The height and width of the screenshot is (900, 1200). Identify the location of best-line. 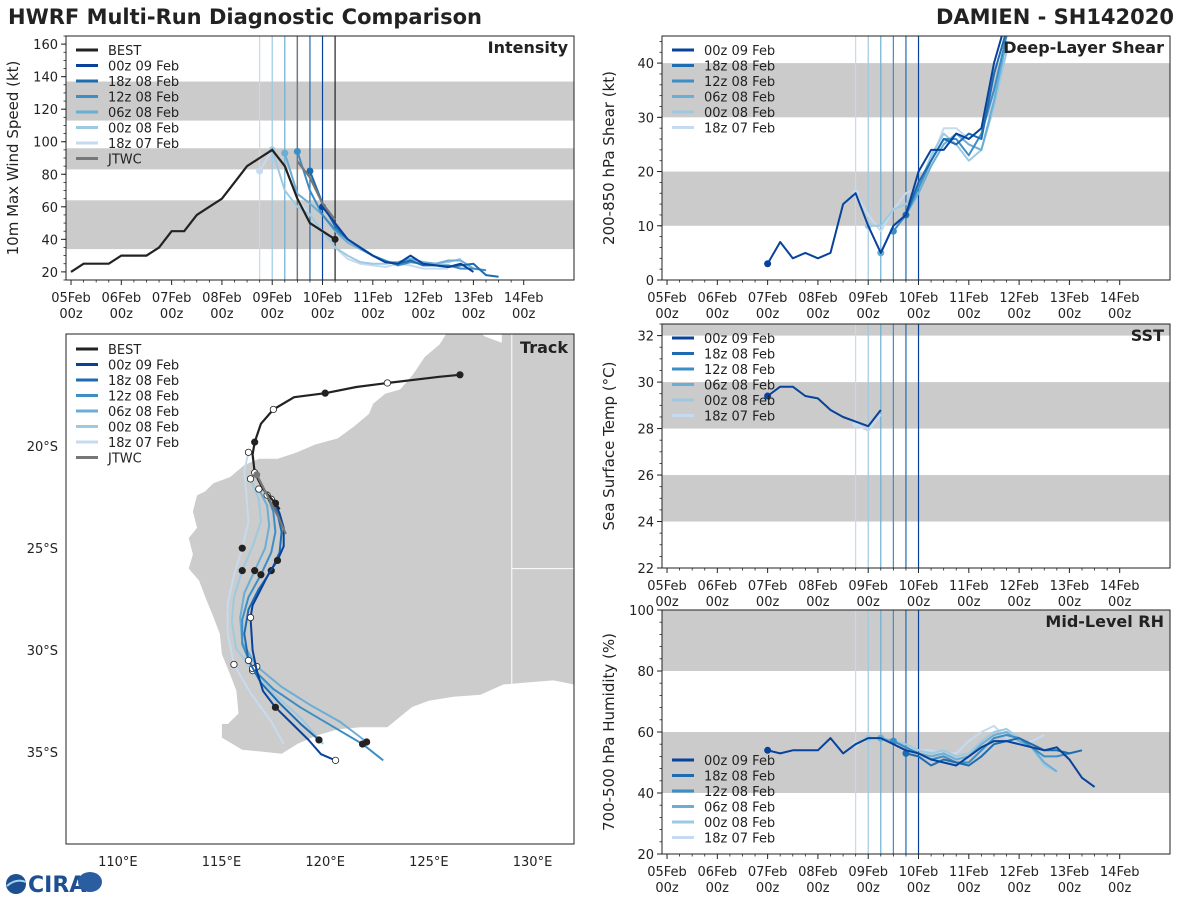
(203, 210).